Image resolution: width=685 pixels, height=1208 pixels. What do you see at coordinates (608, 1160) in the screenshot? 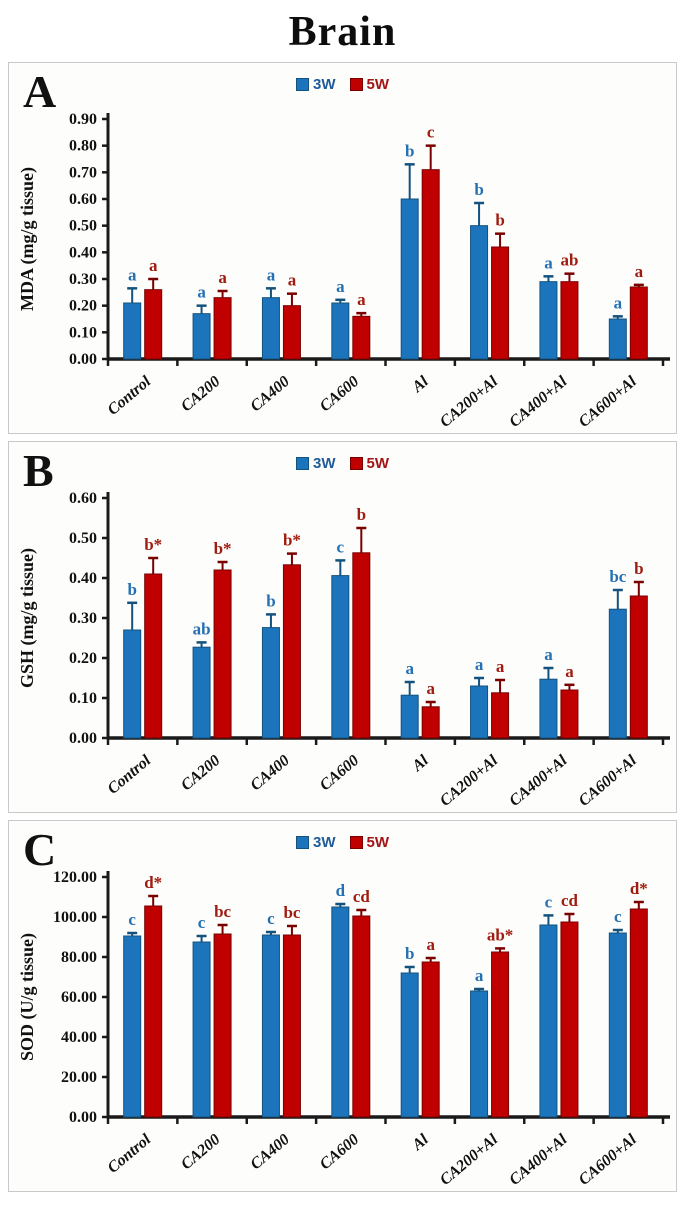
I see `x-category-label: CA600+Al` at bounding box center [608, 1160].